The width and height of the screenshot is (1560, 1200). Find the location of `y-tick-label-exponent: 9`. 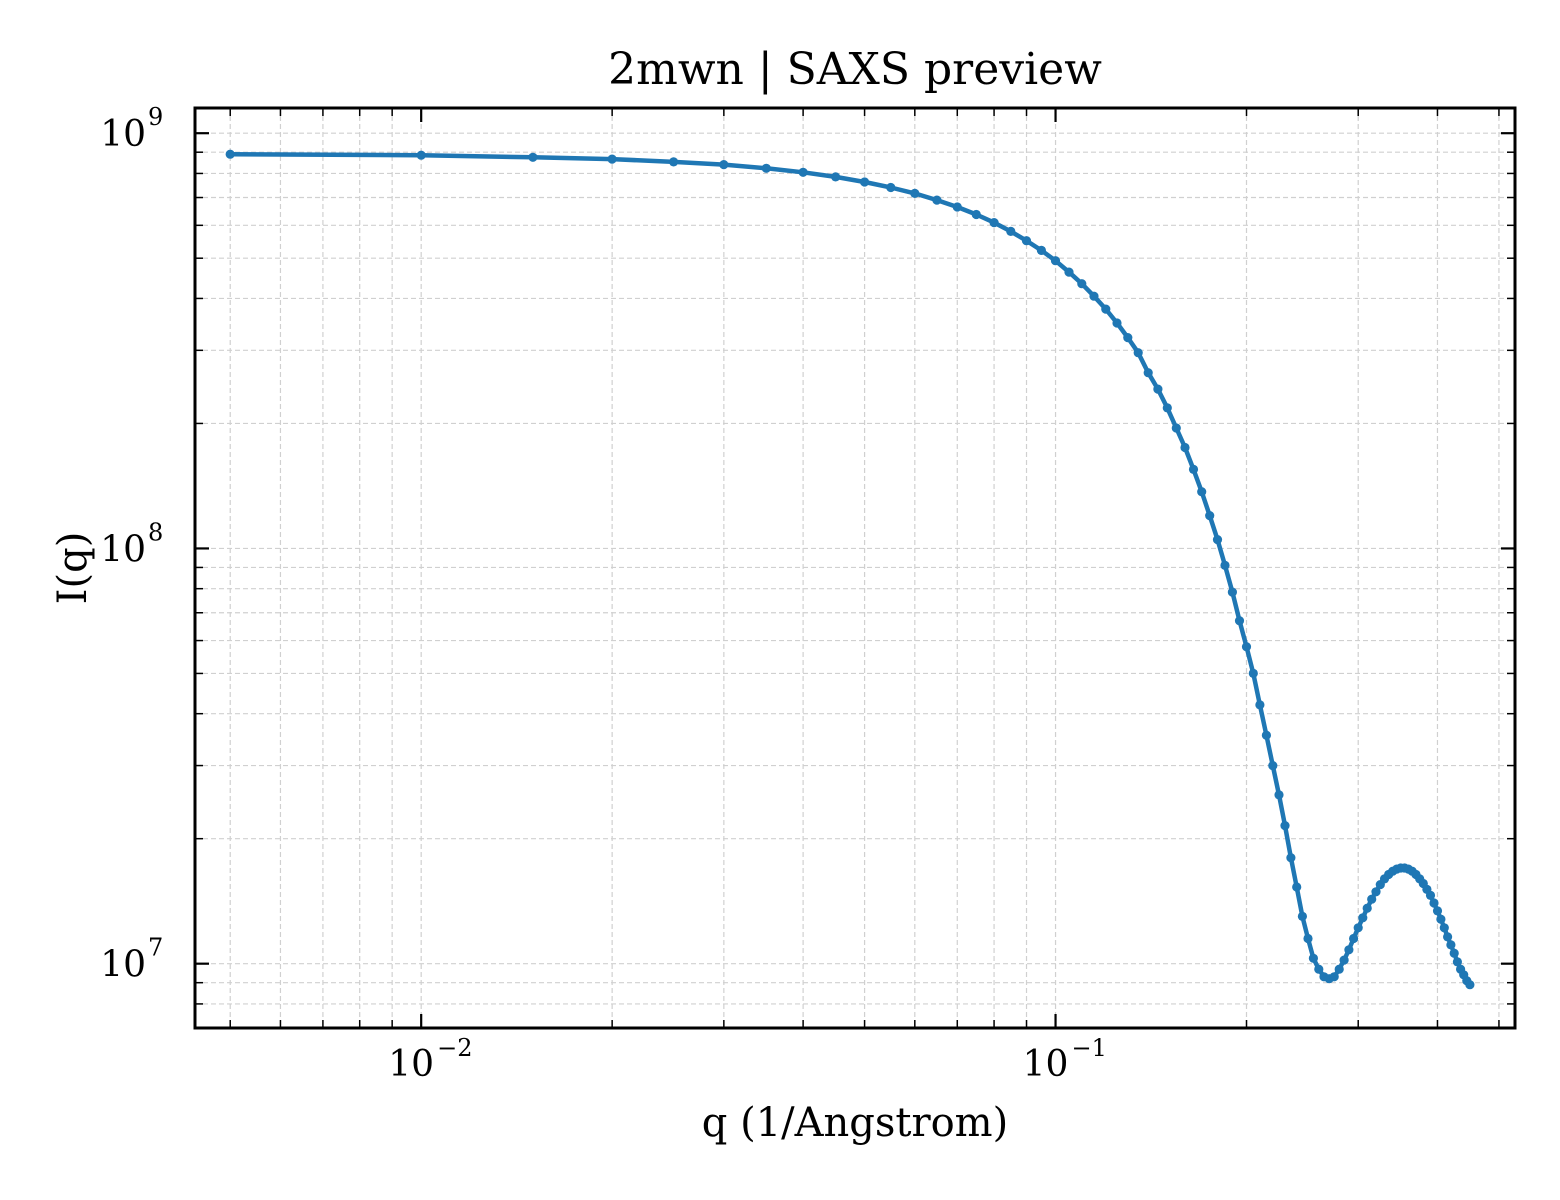

y-tick-label-exponent: 9 is located at coordinates (155, 117).